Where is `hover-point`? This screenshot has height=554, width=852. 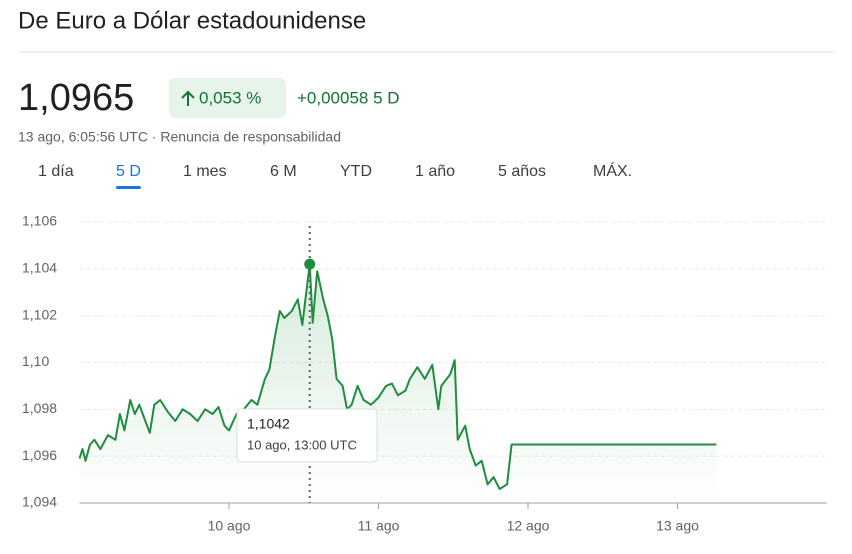 hover-point is located at coordinates (310, 264).